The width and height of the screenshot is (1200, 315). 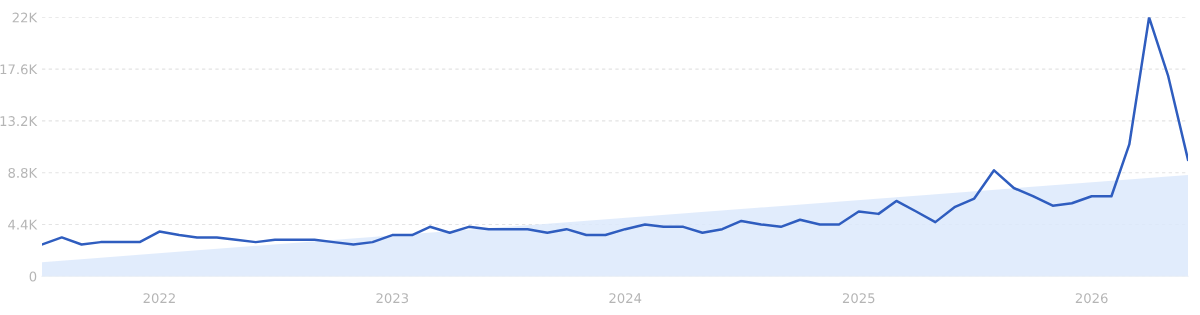 I want to click on x-tick-label: 2026, so click(x=1091, y=298).